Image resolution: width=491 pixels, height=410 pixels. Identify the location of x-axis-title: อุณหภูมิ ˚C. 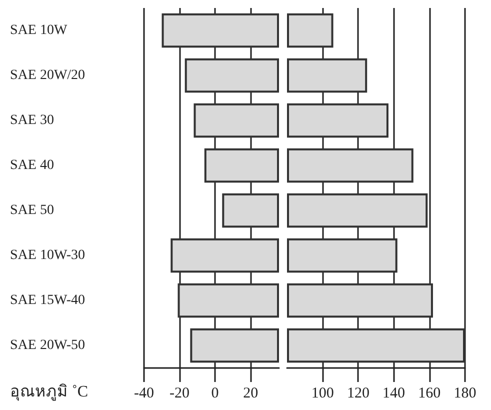
(49, 393).